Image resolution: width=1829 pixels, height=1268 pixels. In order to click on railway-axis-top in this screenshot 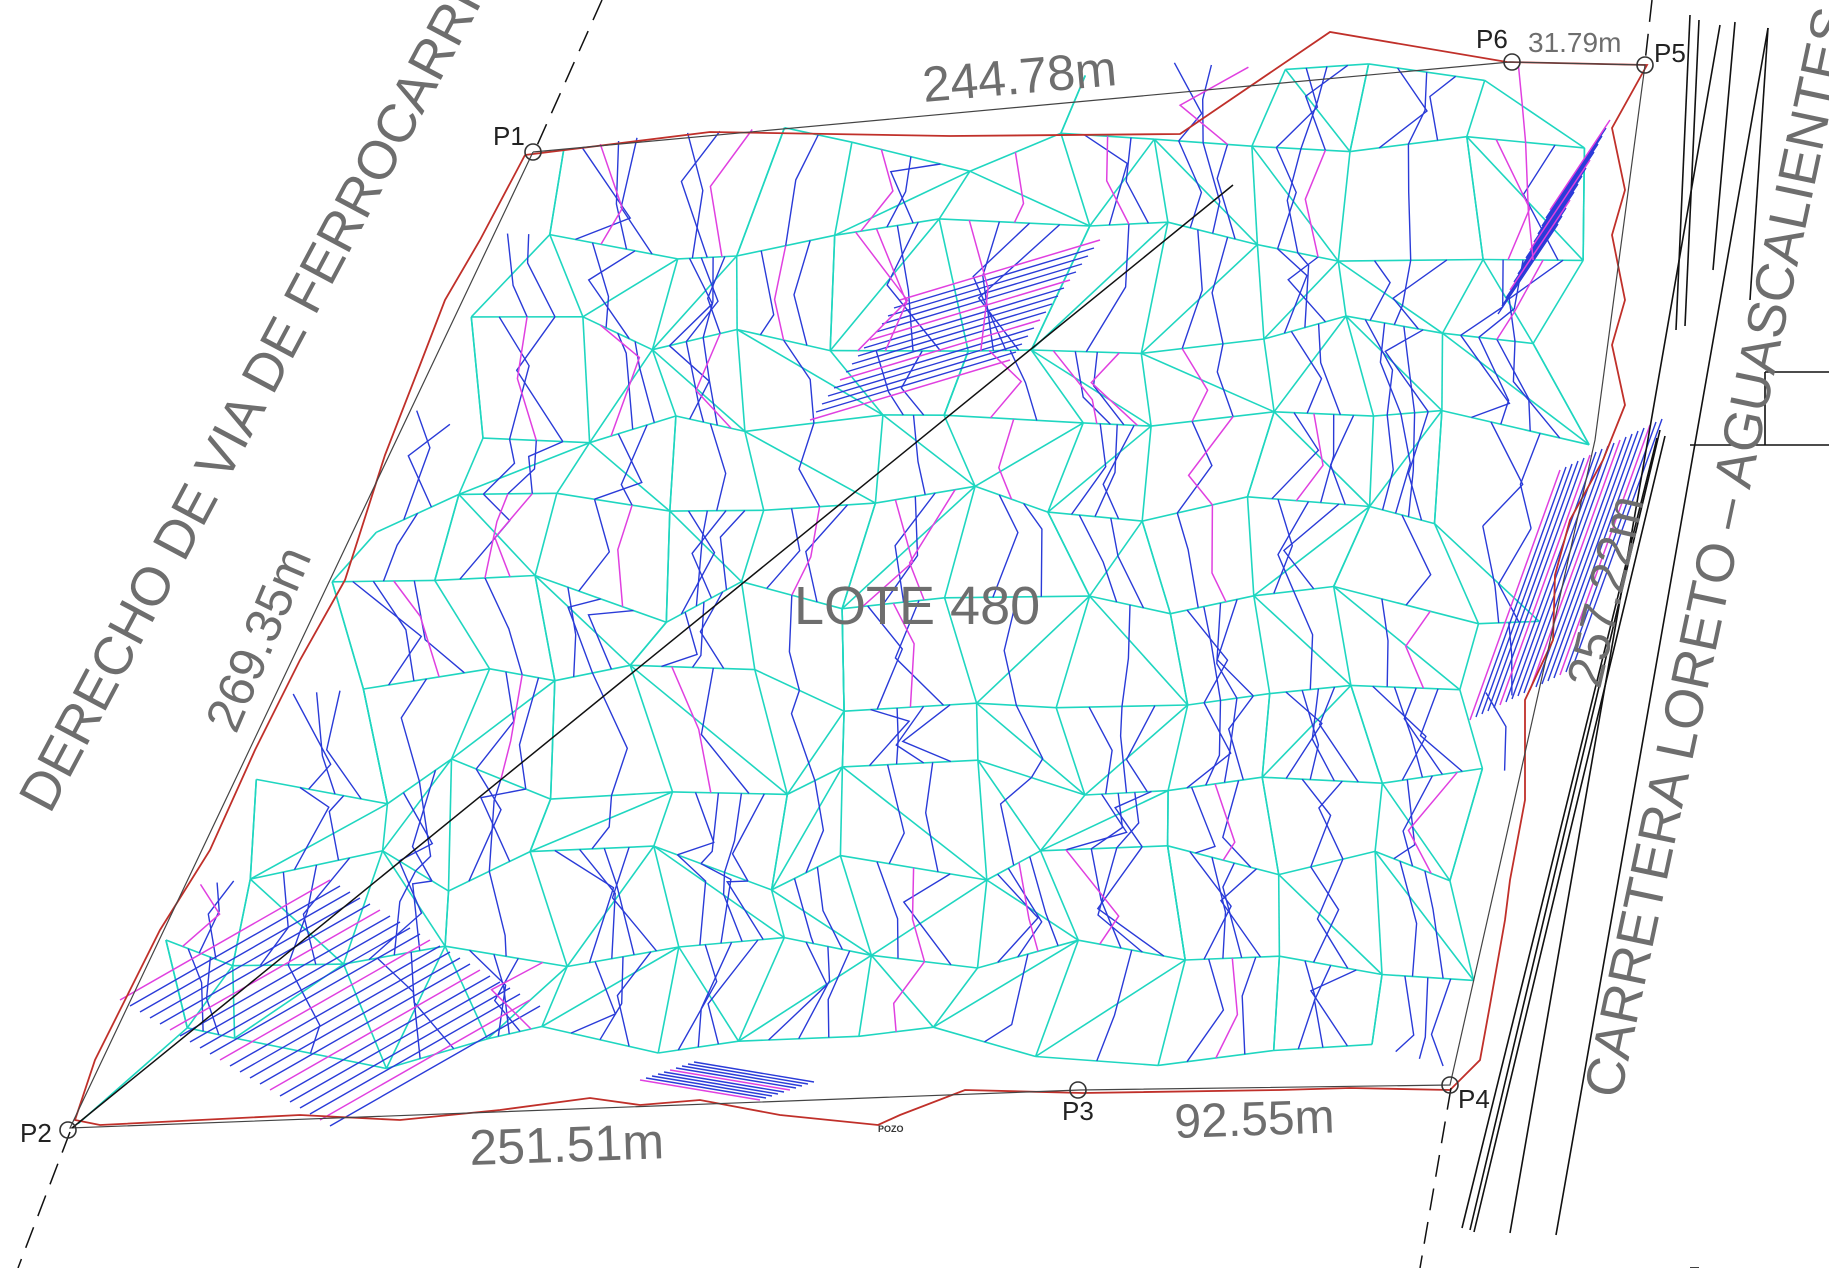, I will do `click(568, 75)`.